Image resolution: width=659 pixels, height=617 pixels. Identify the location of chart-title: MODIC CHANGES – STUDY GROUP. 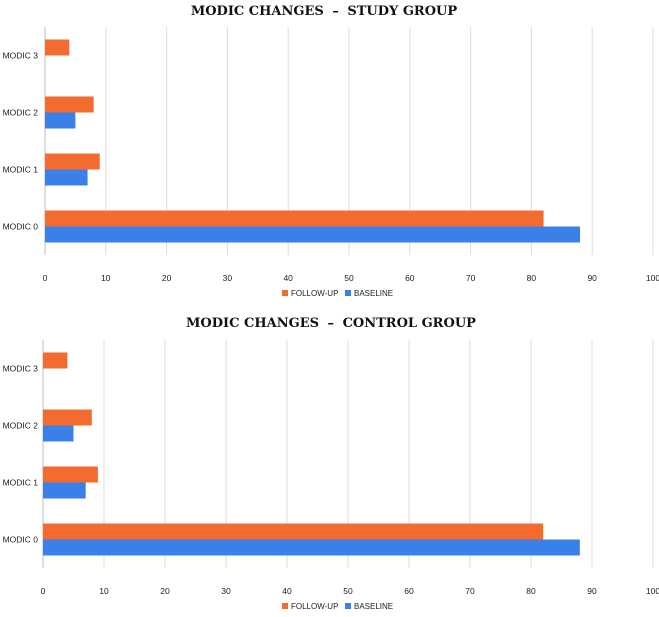
(324, 11).